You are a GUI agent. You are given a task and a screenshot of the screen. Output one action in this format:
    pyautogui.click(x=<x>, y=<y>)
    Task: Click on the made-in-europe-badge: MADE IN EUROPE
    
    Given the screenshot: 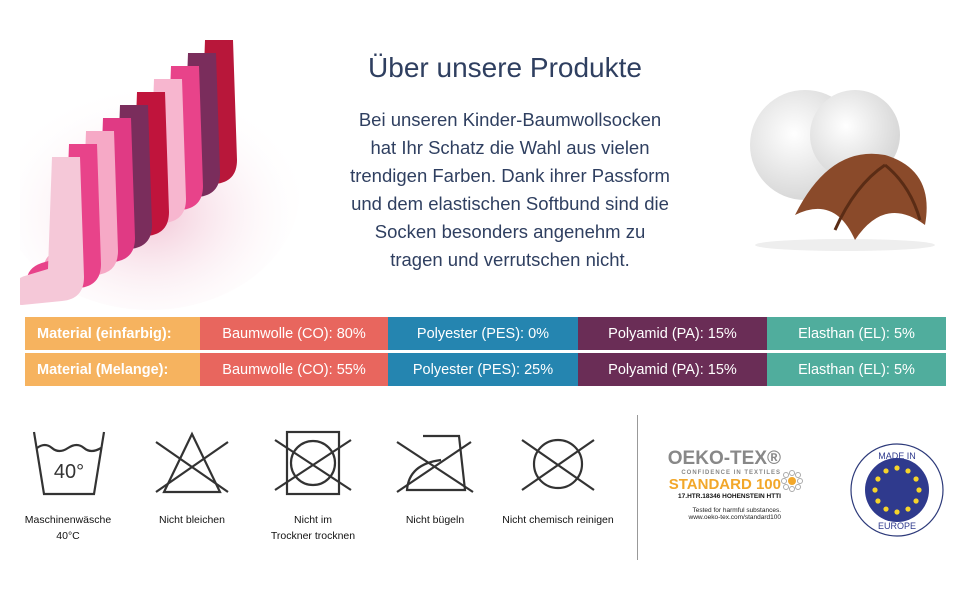 What is the action you would take?
    pyautogui.click(x=897, y=490)
    